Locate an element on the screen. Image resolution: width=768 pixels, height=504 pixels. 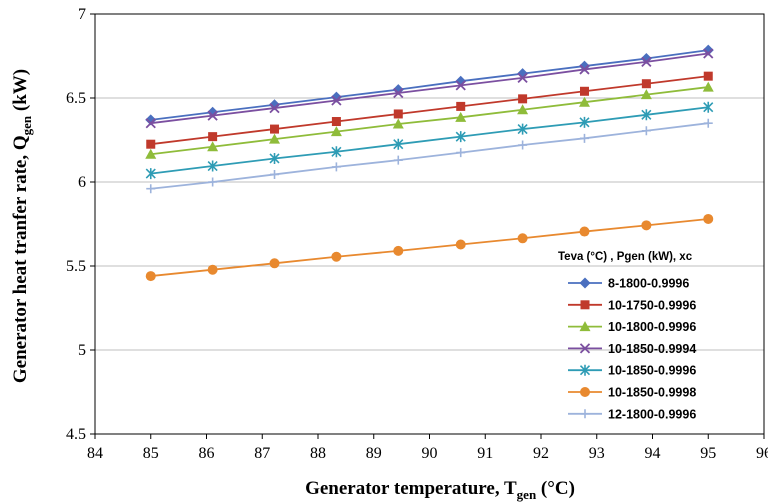
x-tick-label: 91 is located at coordinates (485, 453).